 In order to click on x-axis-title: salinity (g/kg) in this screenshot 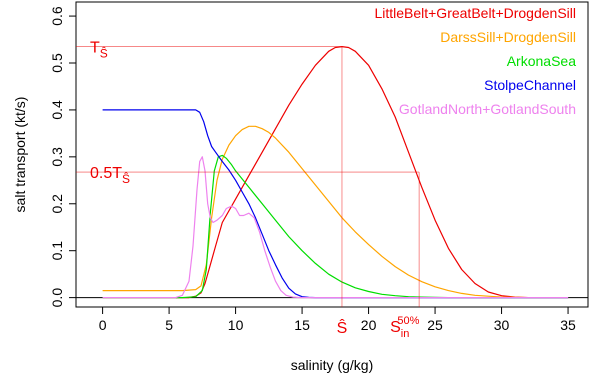, I will do `click(332, 365)`.